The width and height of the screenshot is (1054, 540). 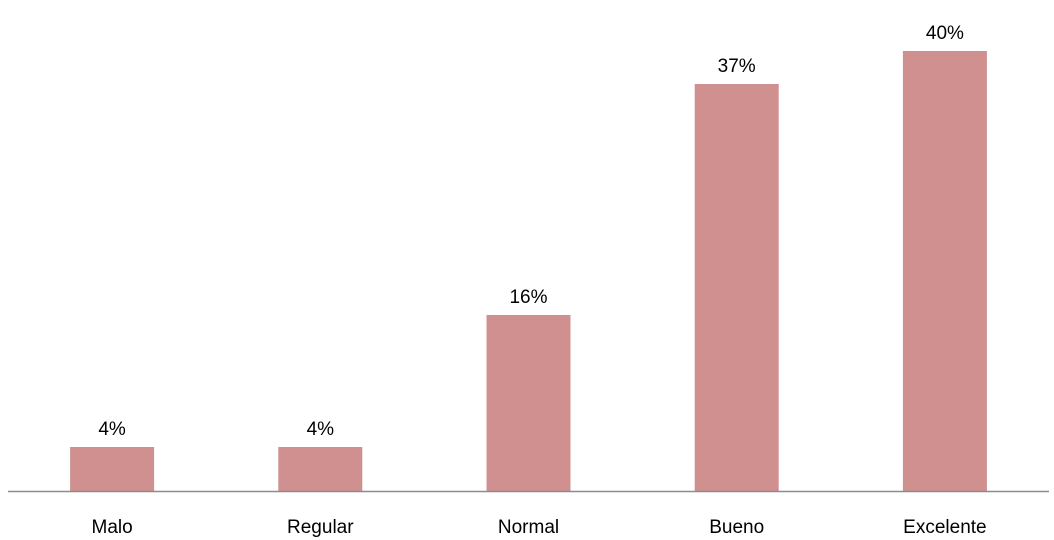 What do you see at coordinates (528, 527) in the screenshot?
I see `x-tick-label-normal: Normal` at bounding box center [528, 527].